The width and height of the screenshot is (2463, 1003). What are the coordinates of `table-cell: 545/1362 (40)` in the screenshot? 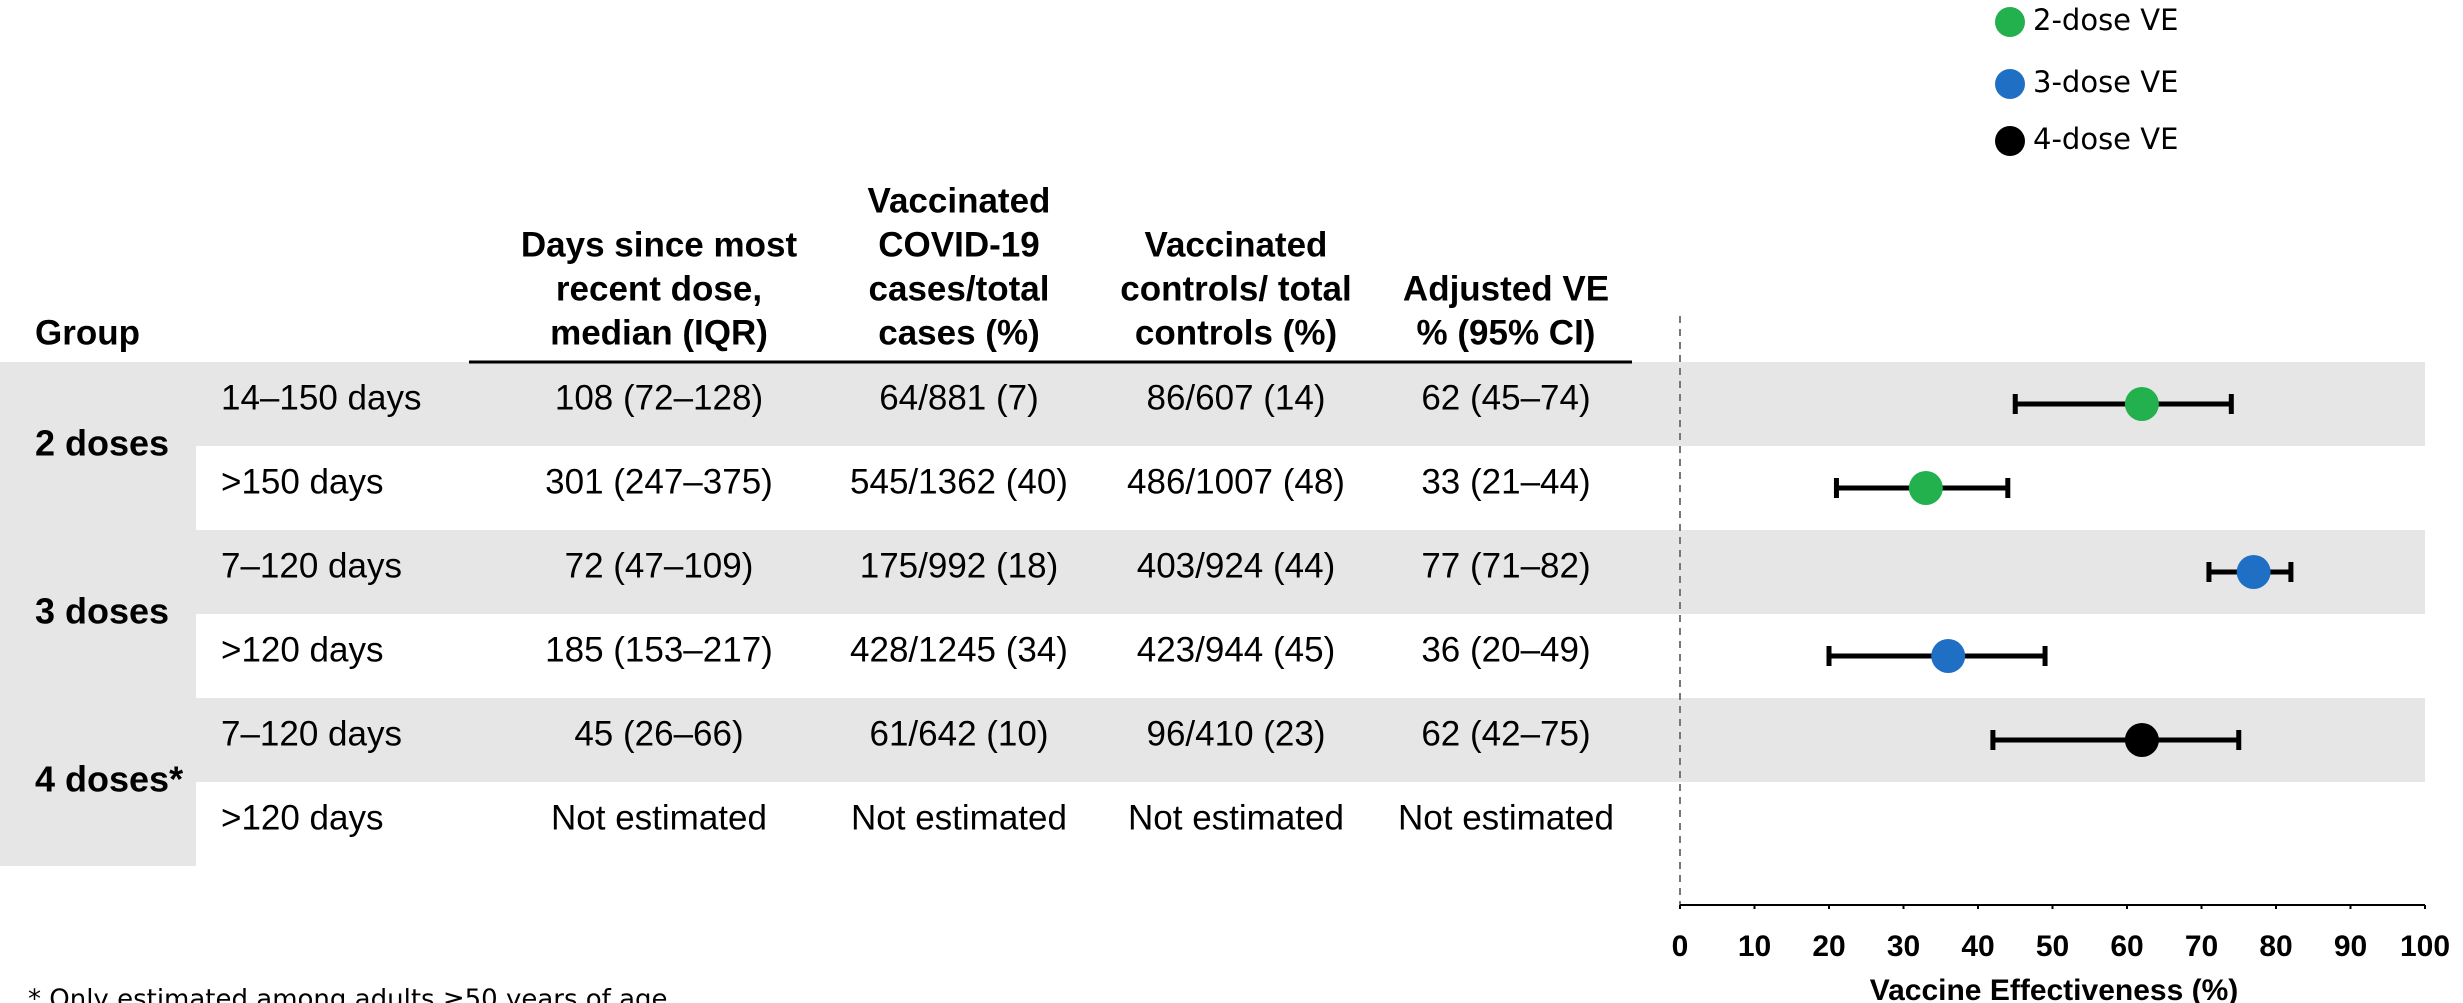 It's located at (959, 481).